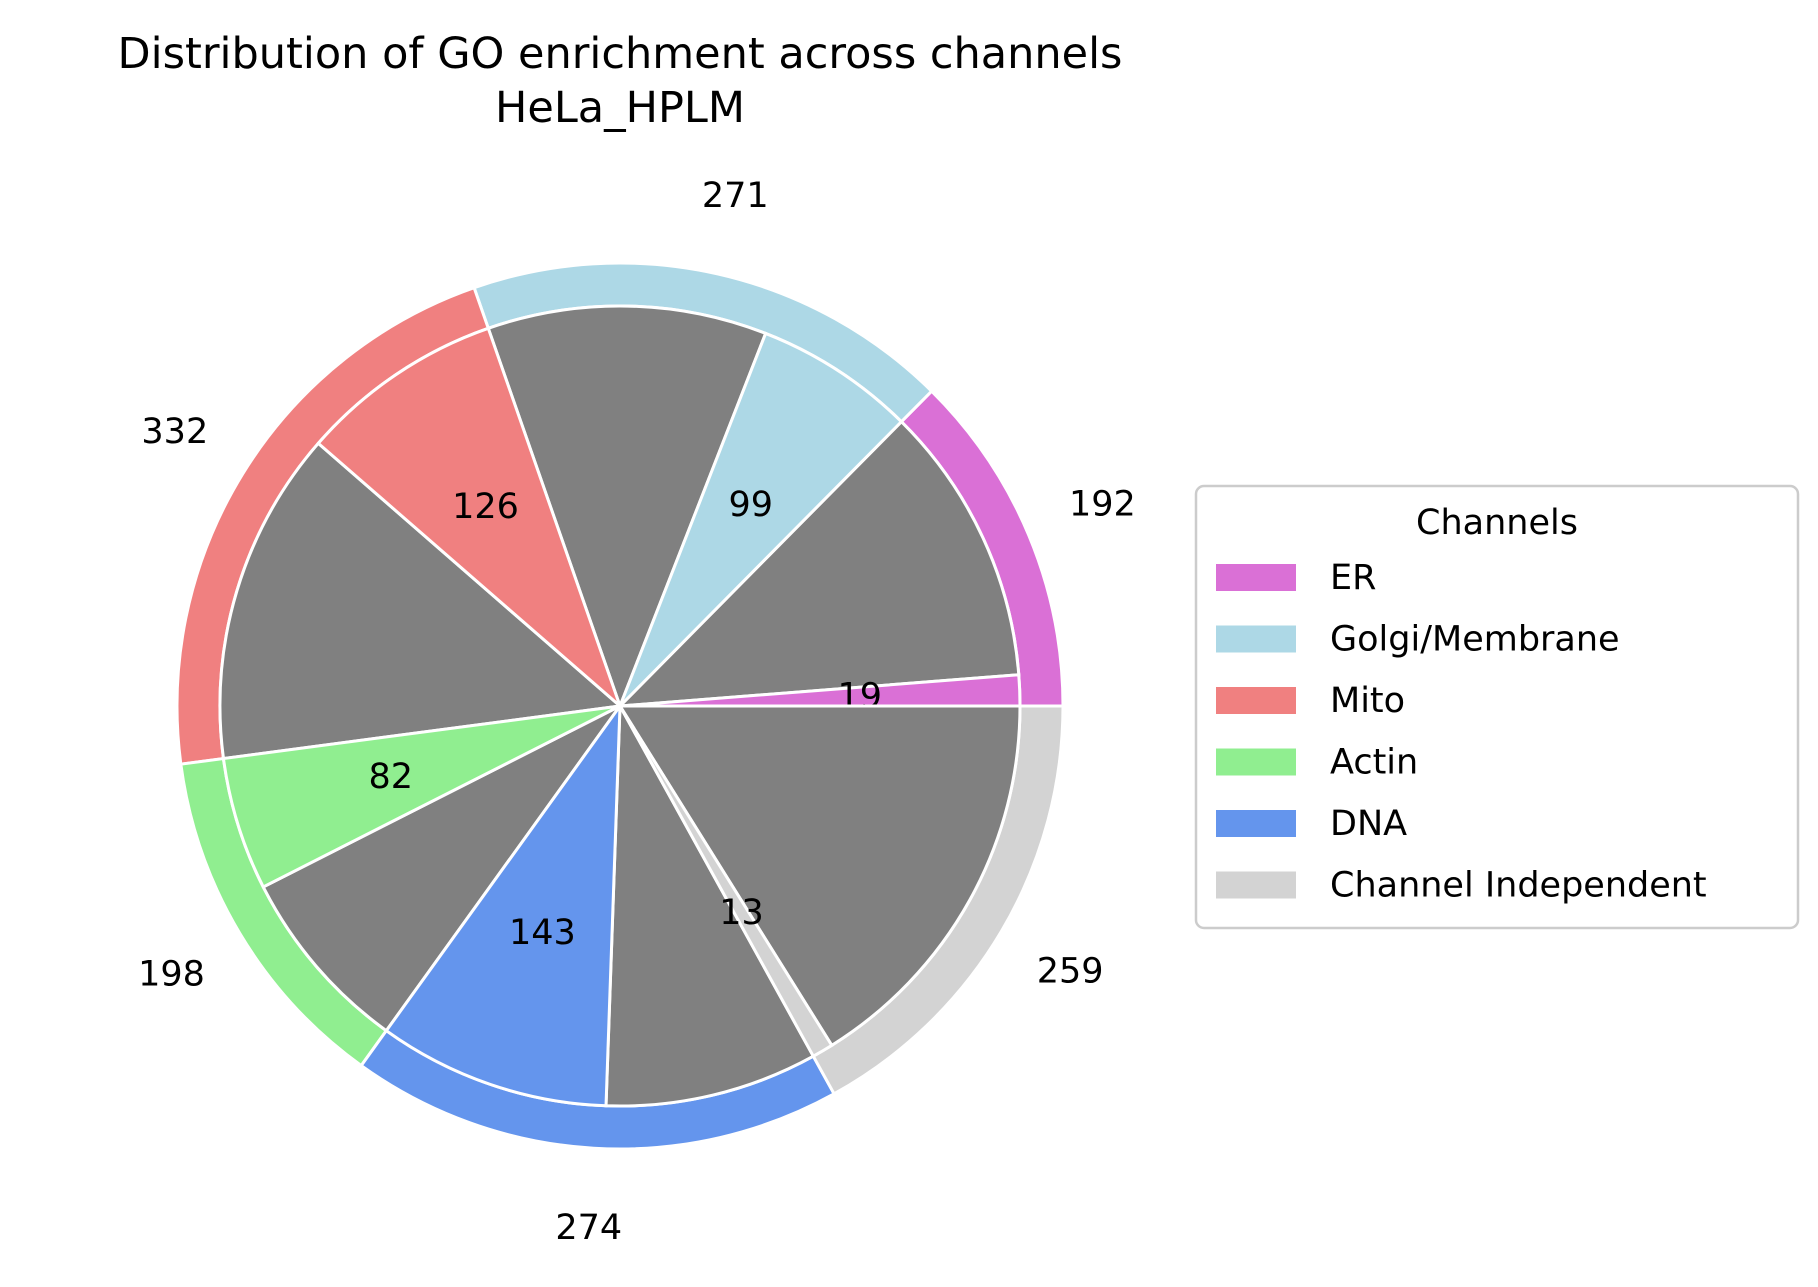 This screenshot has width=1818, height=1287. Describe the element at coordinates (1497, 523) in the screenshot. I see `legend-title: Channels` at that location.